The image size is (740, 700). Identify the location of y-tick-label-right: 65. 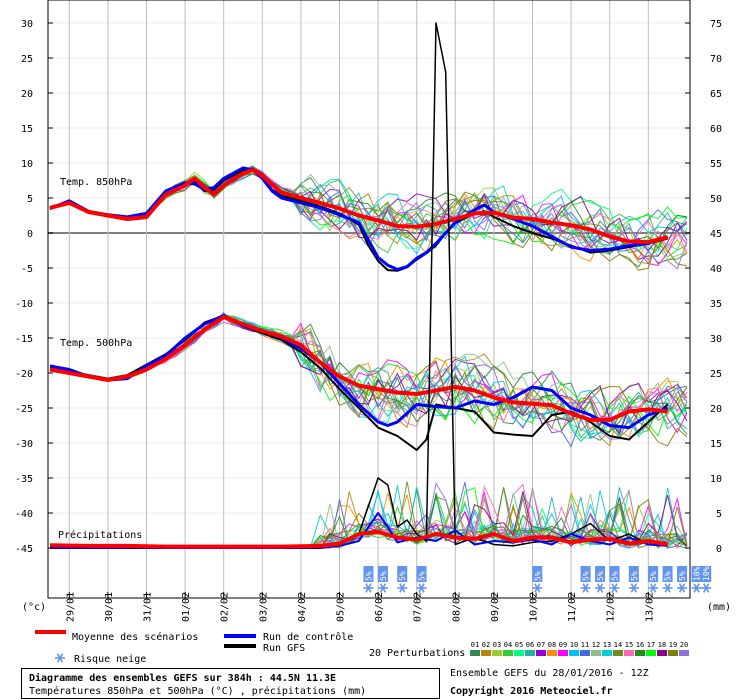
(716, 94).